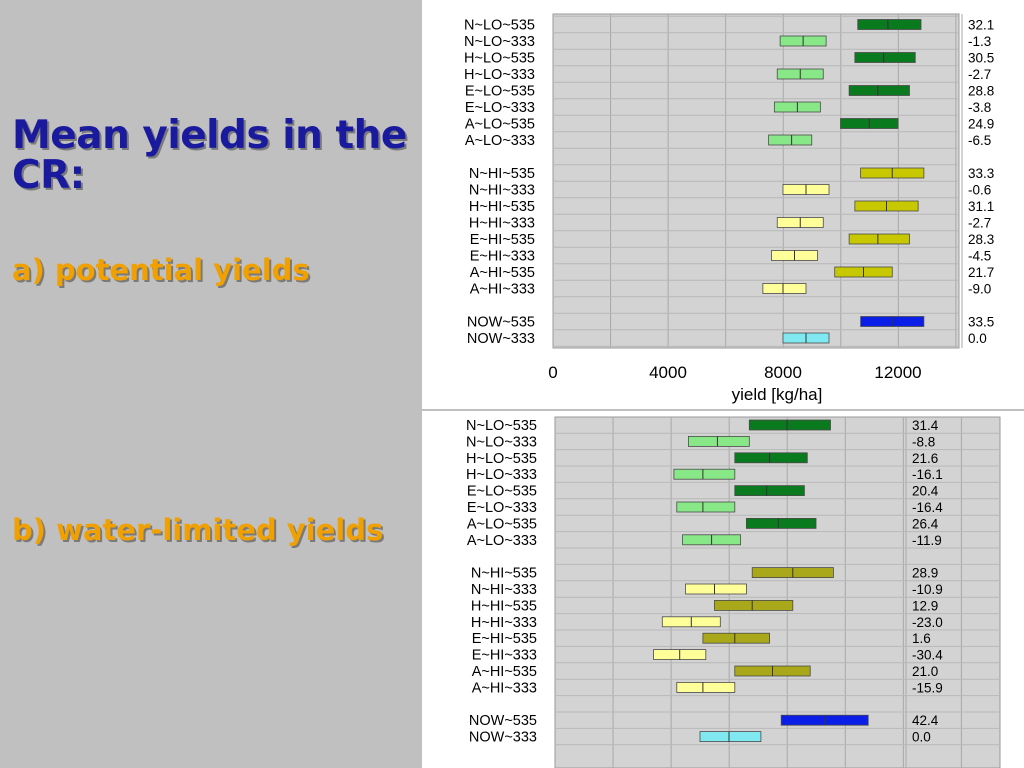  What do you see at coordinates (981, 322) in the screenshot?
I see `row-value: 33.5` at bounding box center [981, 322].